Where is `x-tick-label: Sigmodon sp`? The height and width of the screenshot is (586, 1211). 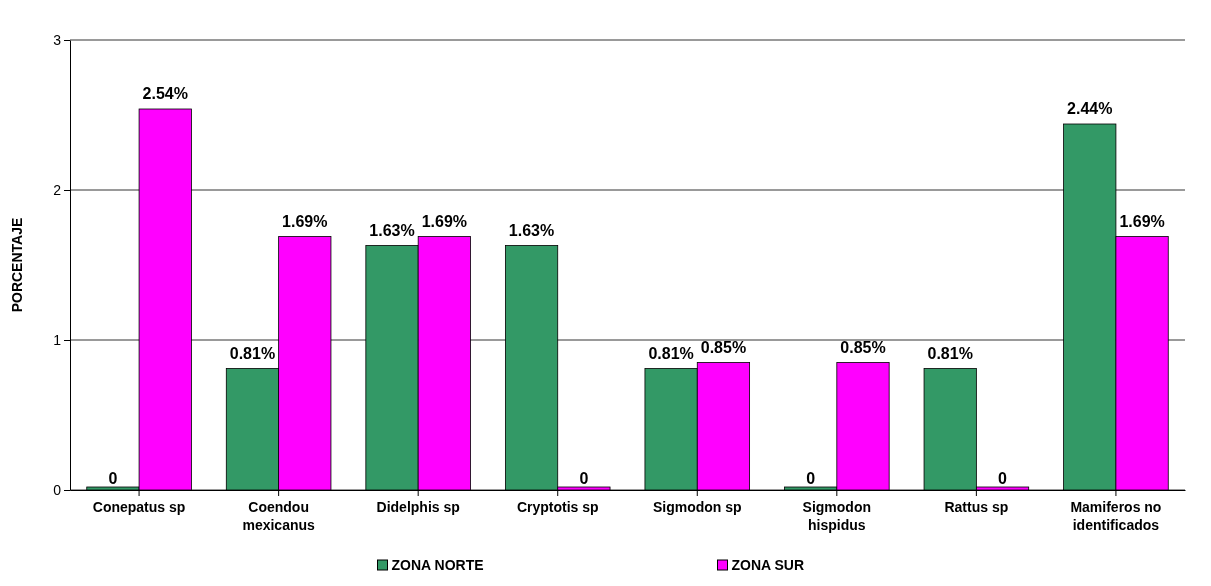
x-tick-label: Sigmodon sp is located at coordinates (697, 507).